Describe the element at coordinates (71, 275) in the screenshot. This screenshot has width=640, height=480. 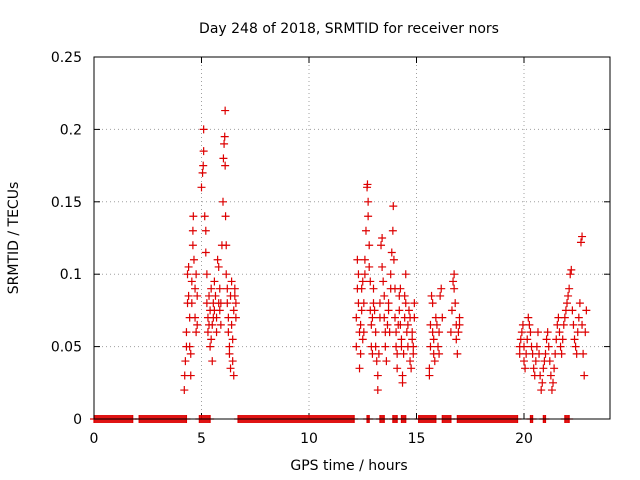
I see `y-tick-label: 0.1` at that location.